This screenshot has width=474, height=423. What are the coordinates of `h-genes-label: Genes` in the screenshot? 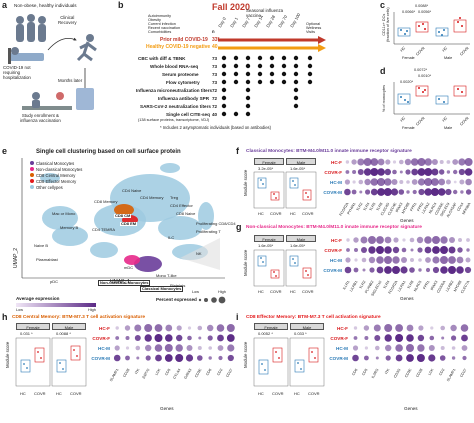 It's located at (167, 408).